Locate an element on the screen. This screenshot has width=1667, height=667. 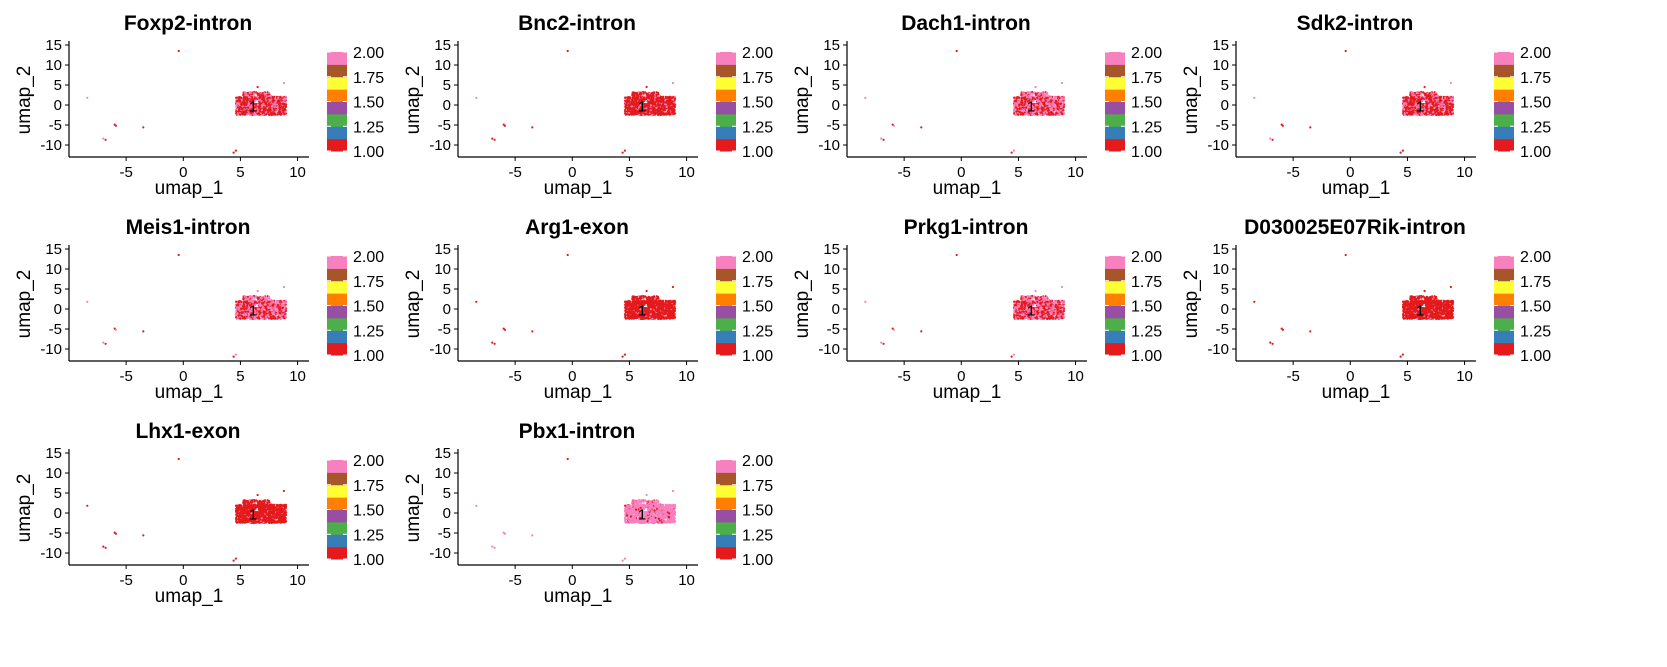
legend-tick-label: 1.50 is located at coordinates (1535, 103).